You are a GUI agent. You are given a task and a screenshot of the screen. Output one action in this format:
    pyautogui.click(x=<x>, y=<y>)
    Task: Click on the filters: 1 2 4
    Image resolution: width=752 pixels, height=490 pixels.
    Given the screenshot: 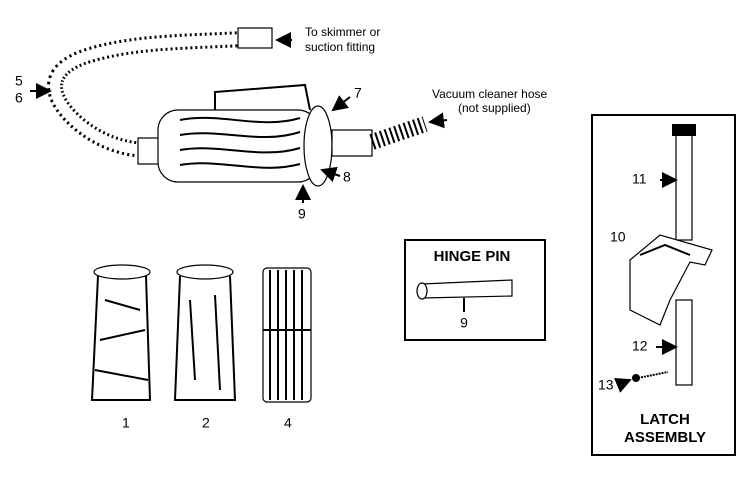 What is the action you would take?
    pyautogui.click(x=201, y=347)
    